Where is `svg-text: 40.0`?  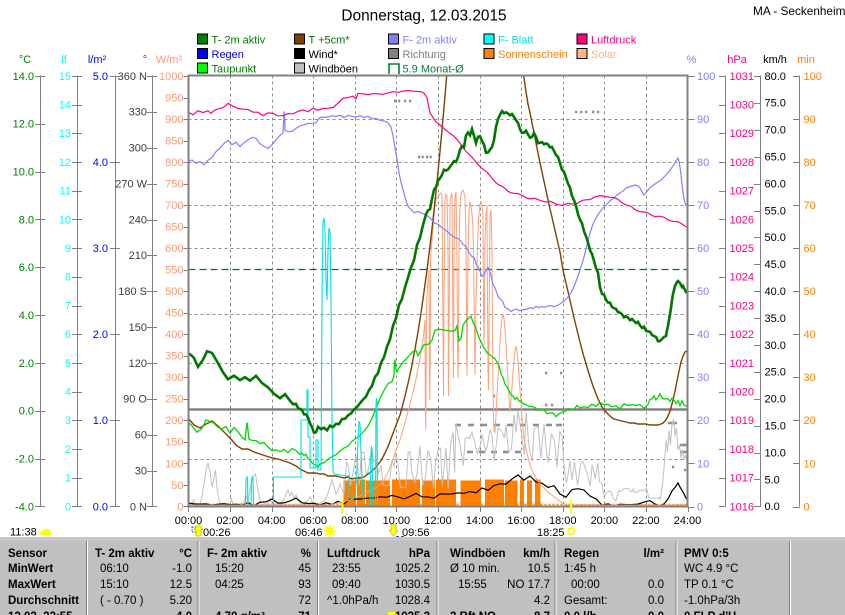 svg-text: 40.0 is located at coordinates (775, 292).